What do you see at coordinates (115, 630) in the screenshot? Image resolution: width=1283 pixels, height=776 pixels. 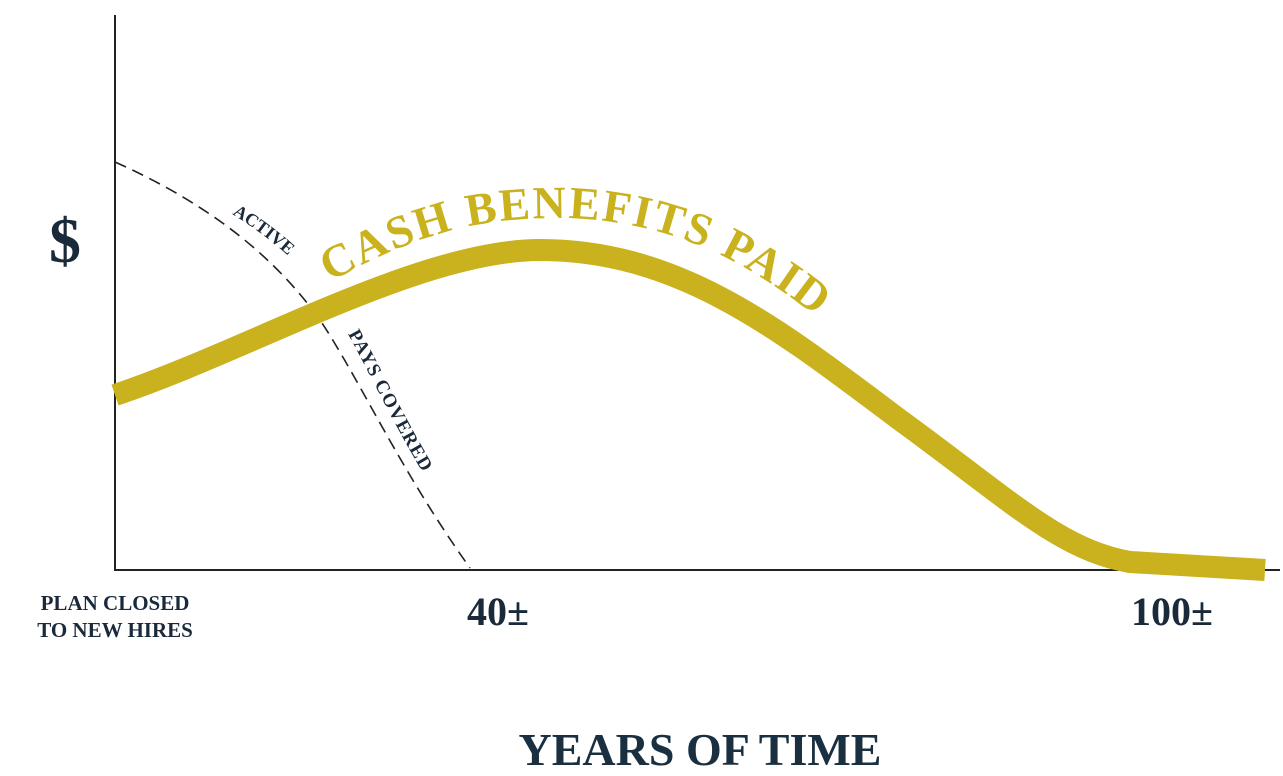 I see `origin-label: TO NEW HIRES` at bounding box center [115, 630].